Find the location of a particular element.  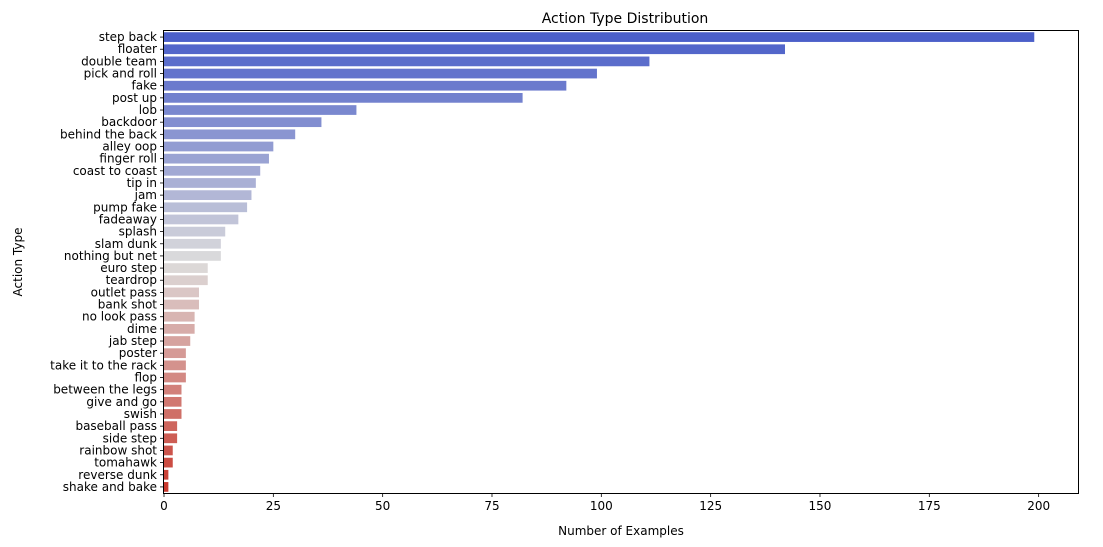

y-tick-label: outlet pass is located at coordinates (124, 292).